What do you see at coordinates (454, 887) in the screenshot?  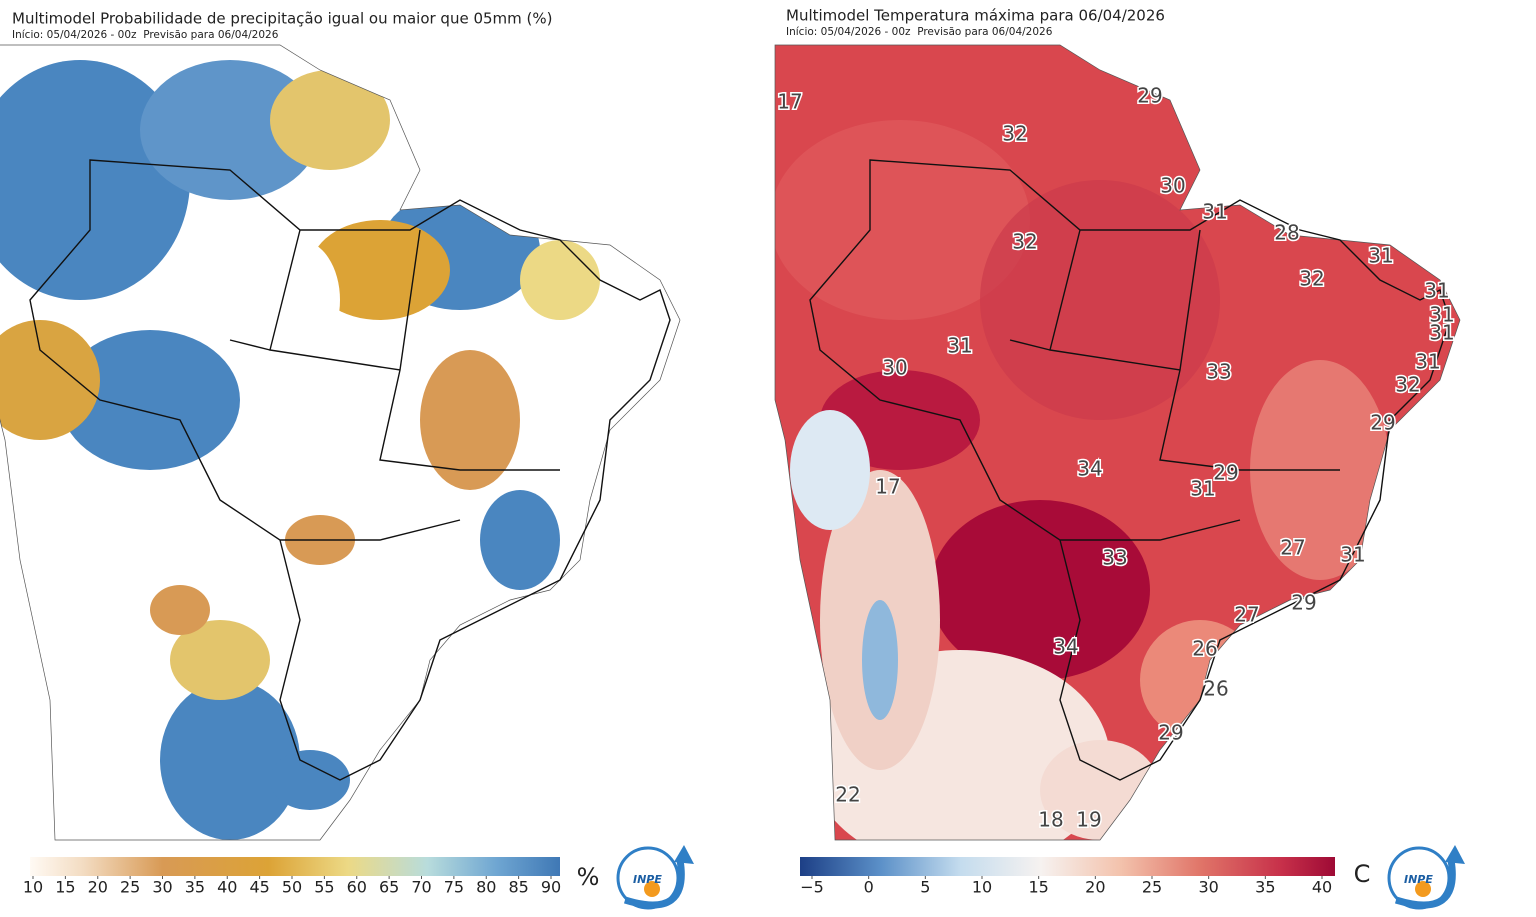 I see `colorbar-tick-label: 75` at bounding box center [454, 887].